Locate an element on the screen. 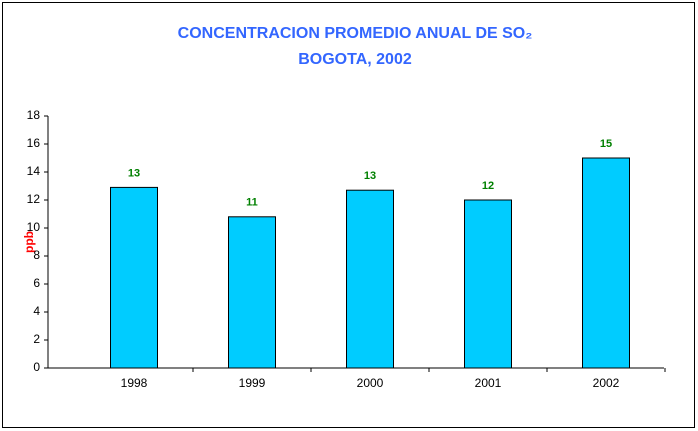 This screenshot has width=698, height=431. y-tick-label: 2 is located at coordinates (36, 339).